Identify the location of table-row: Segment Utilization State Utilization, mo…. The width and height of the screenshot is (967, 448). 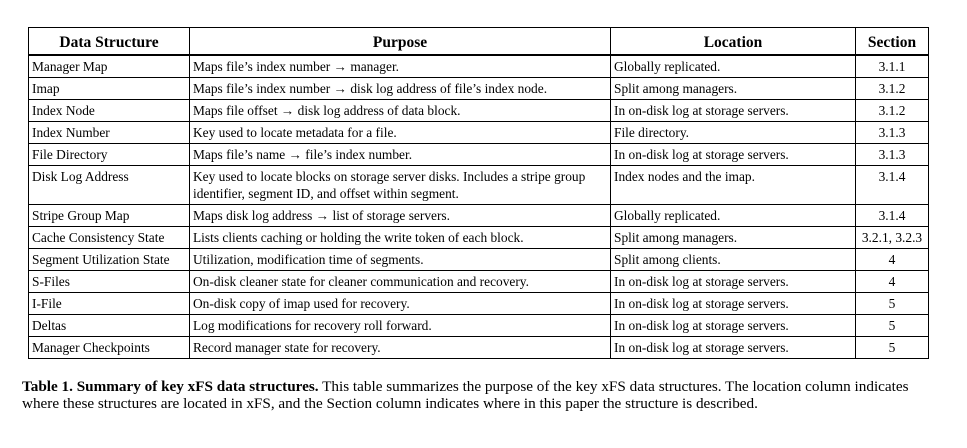
(478, 259).